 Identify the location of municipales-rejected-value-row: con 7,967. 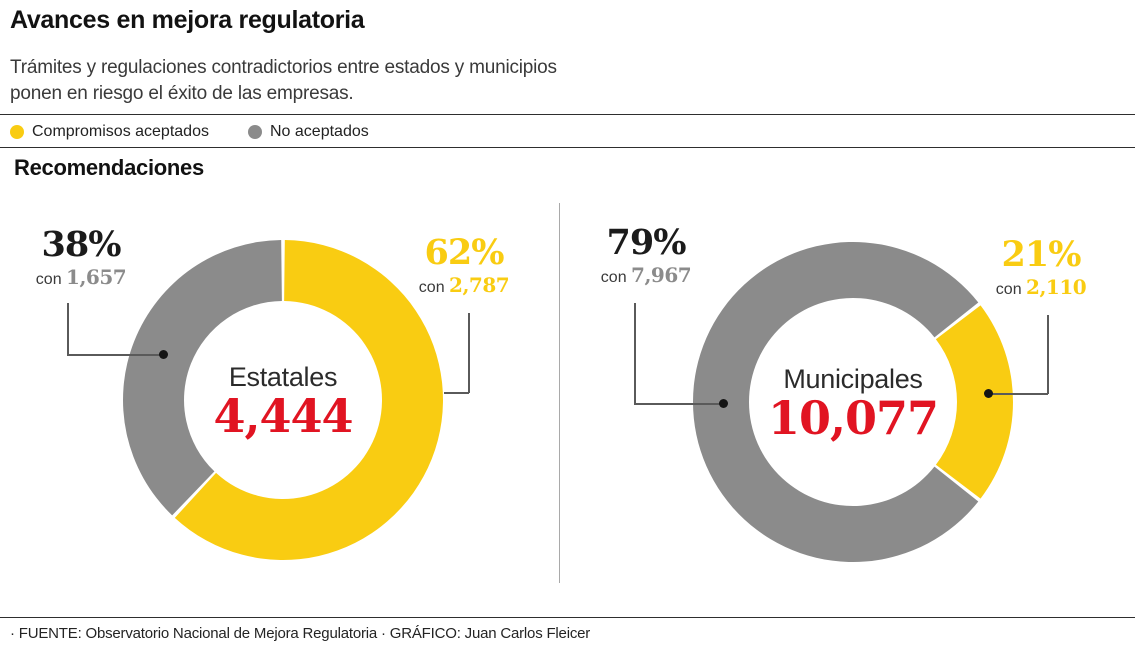
(646, 275).